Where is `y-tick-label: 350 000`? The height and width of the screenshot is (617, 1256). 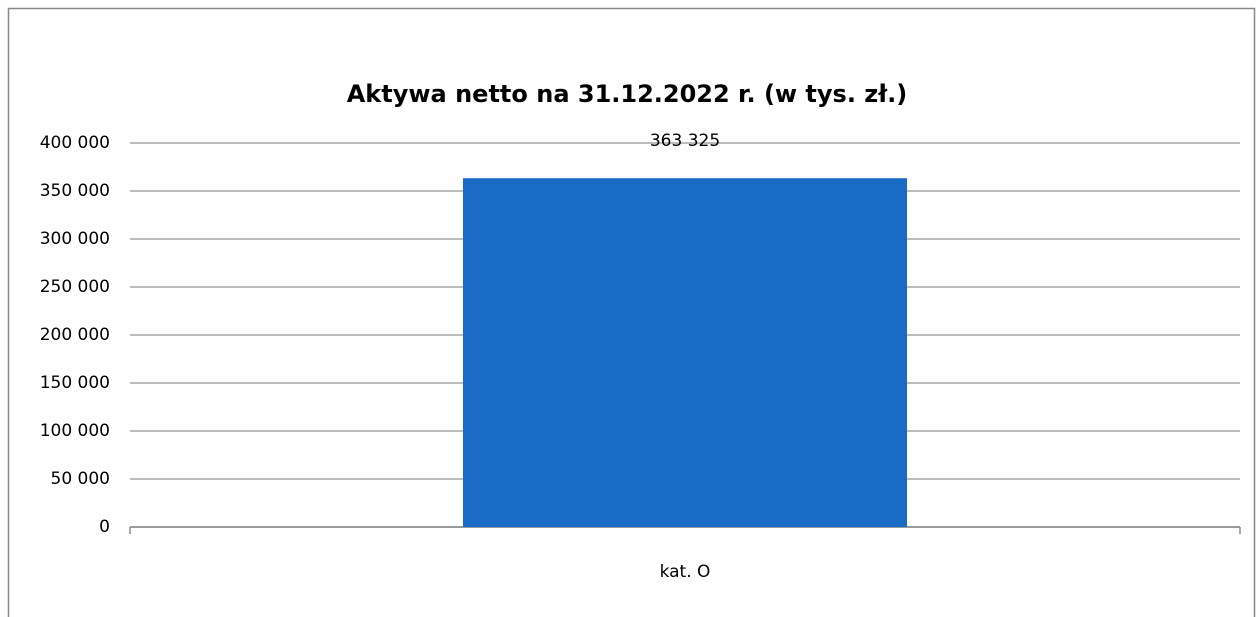
y-tick-label: 350 000 is located at coordinates (75, 191).